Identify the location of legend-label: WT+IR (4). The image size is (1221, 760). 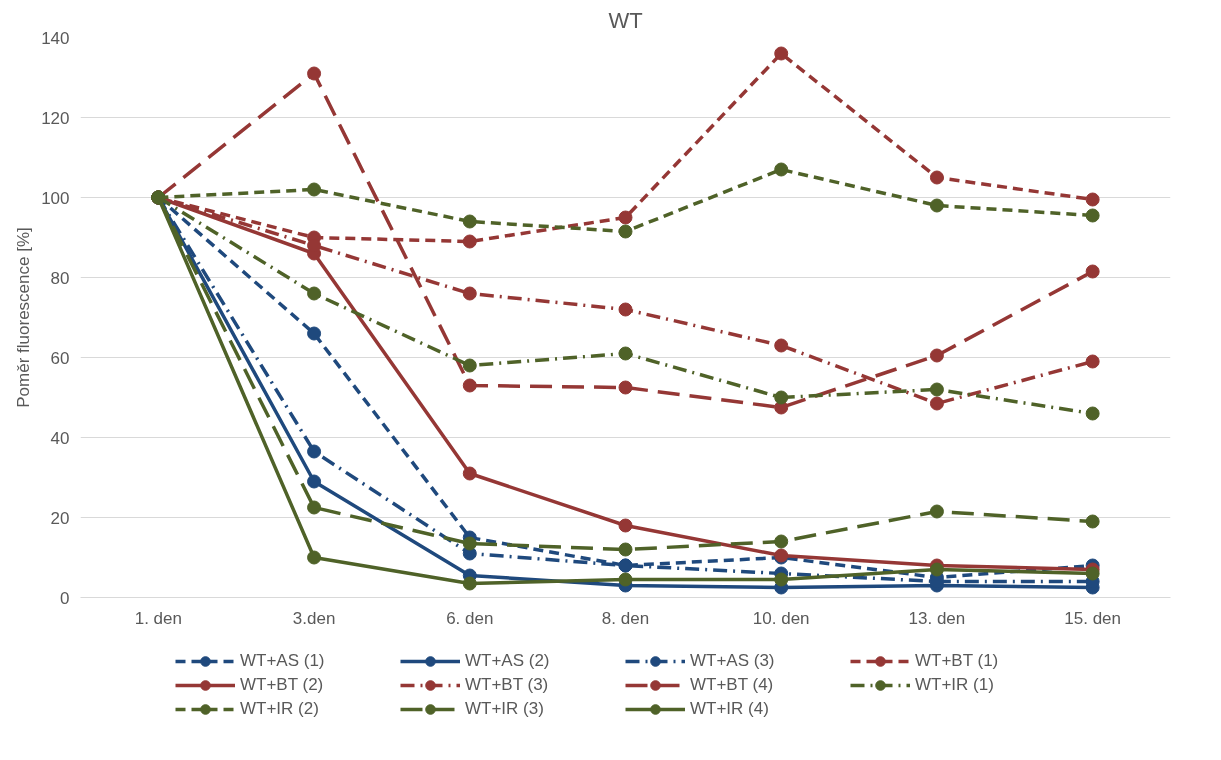
(730, 709).